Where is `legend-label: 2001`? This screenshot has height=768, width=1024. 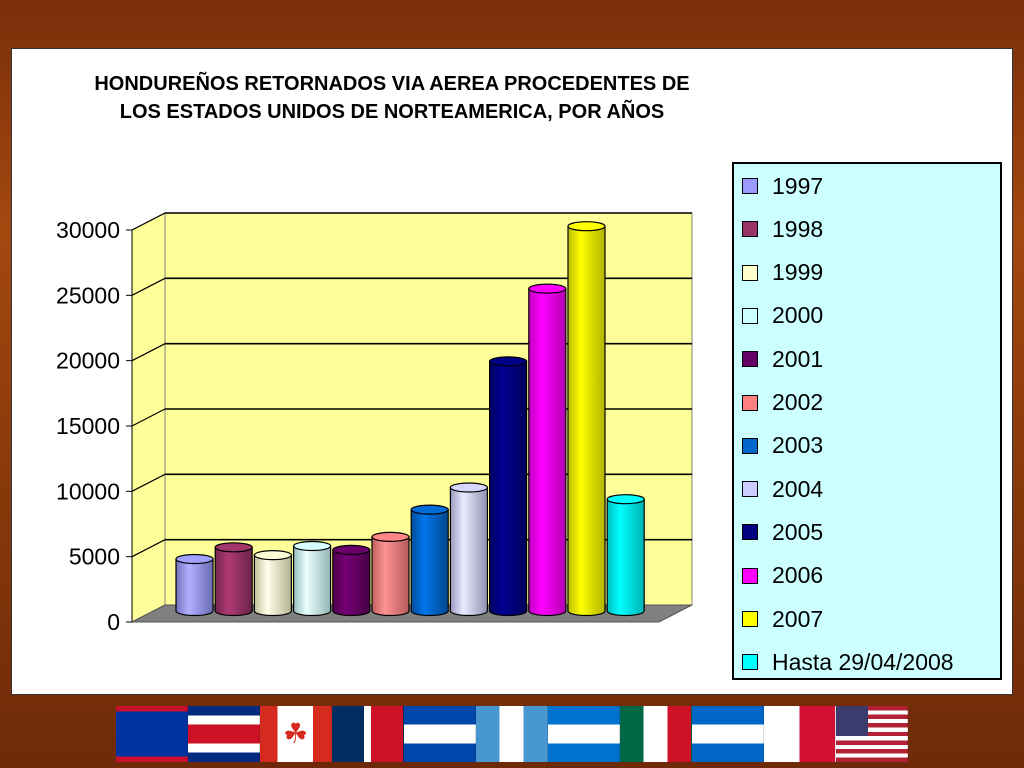 legend-label: 2001 is located at coordinates (798, 358).